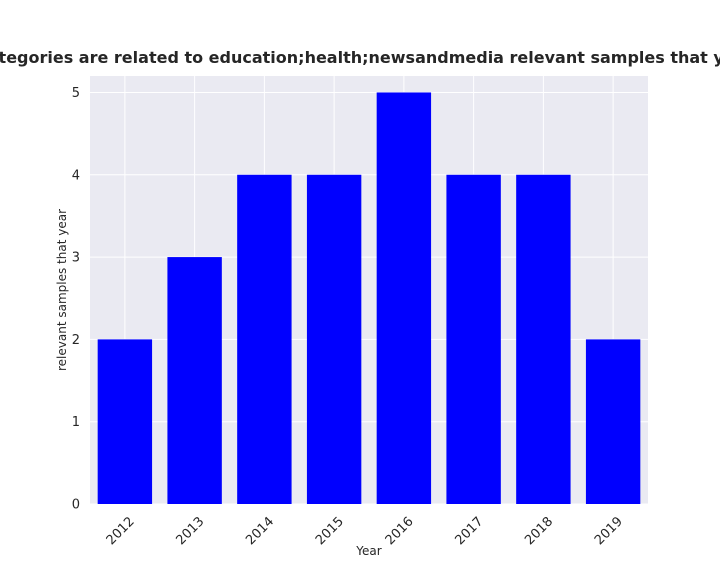  What do you see at coordinates (543, 339) in the screenshot?
I see `bar-2018` at bounding box center [543, 339].